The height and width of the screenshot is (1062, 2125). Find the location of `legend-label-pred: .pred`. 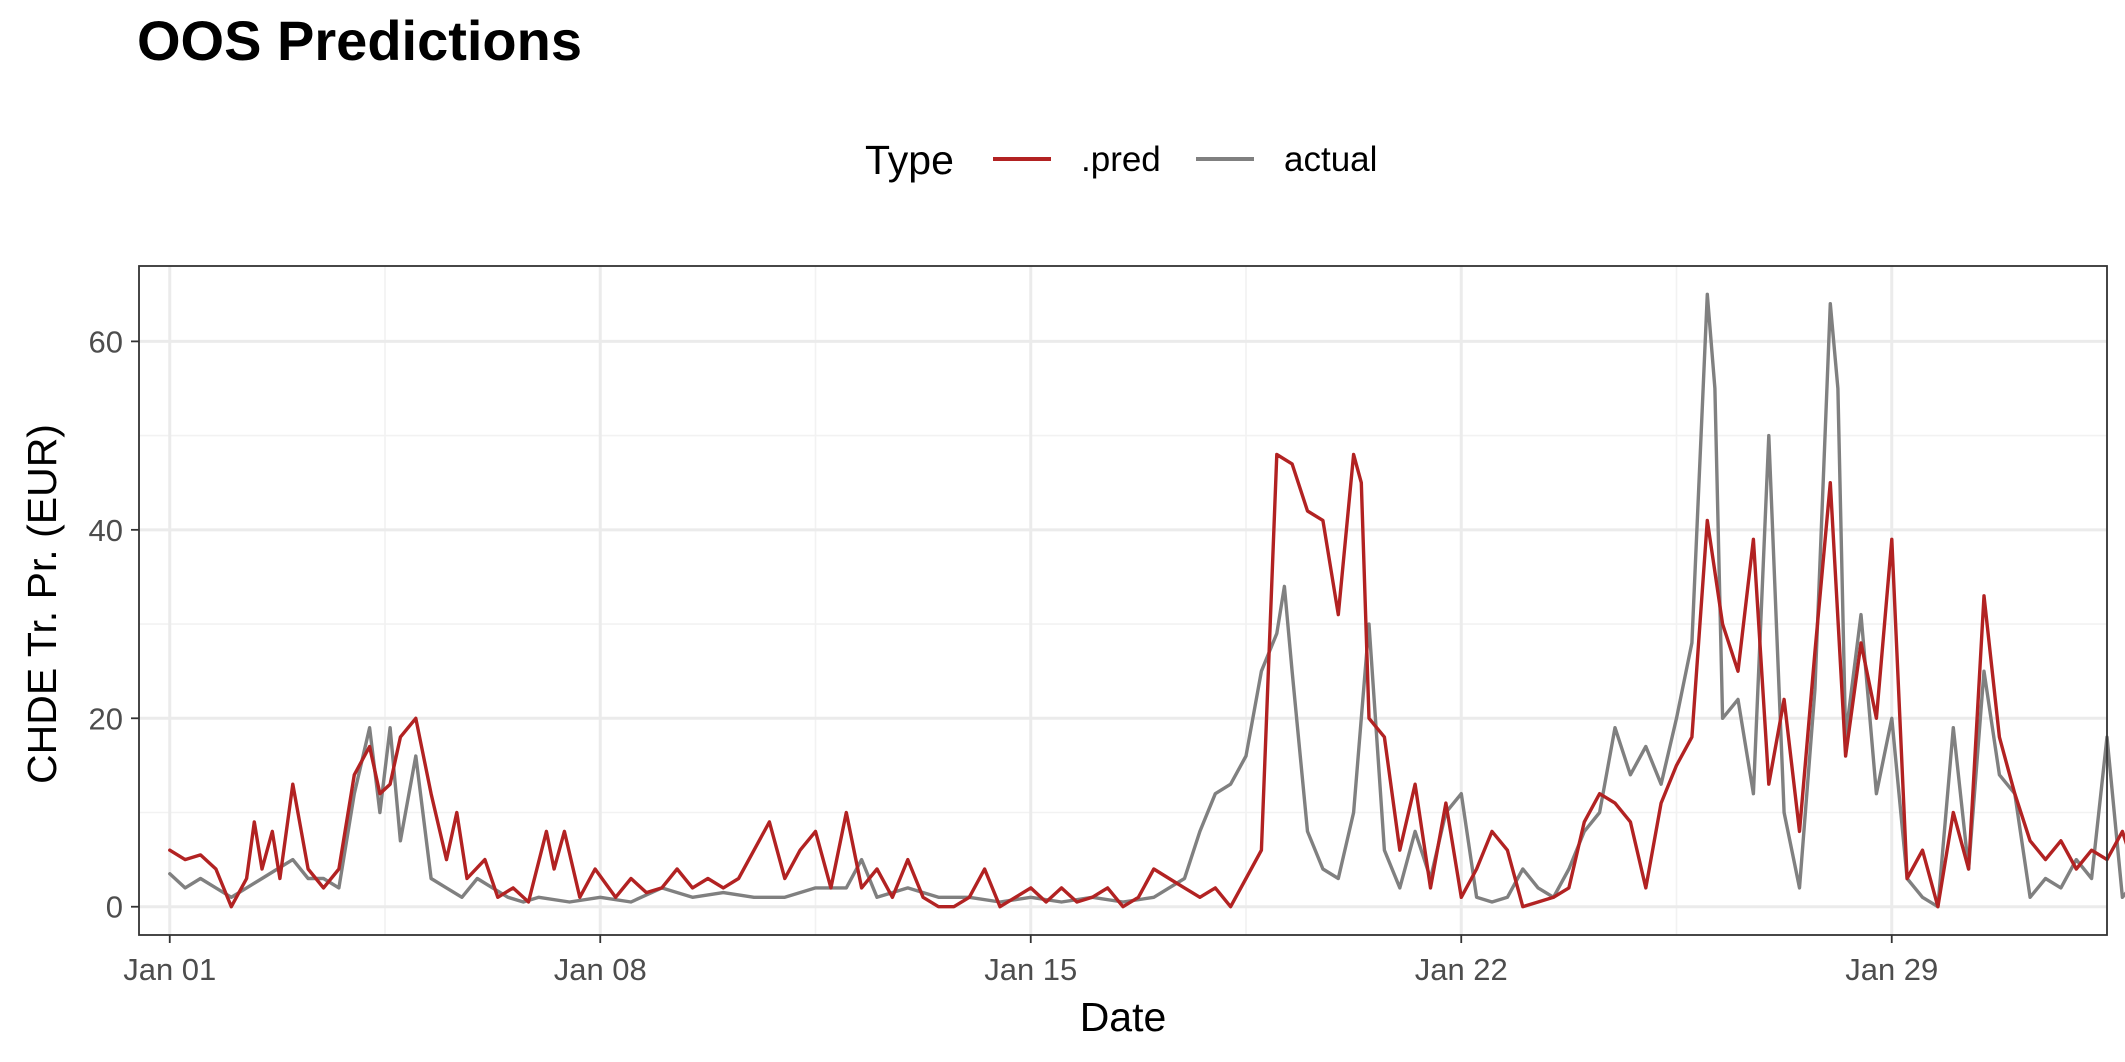

legend-label-pred: .pred is located at coordinates (1121, 159).